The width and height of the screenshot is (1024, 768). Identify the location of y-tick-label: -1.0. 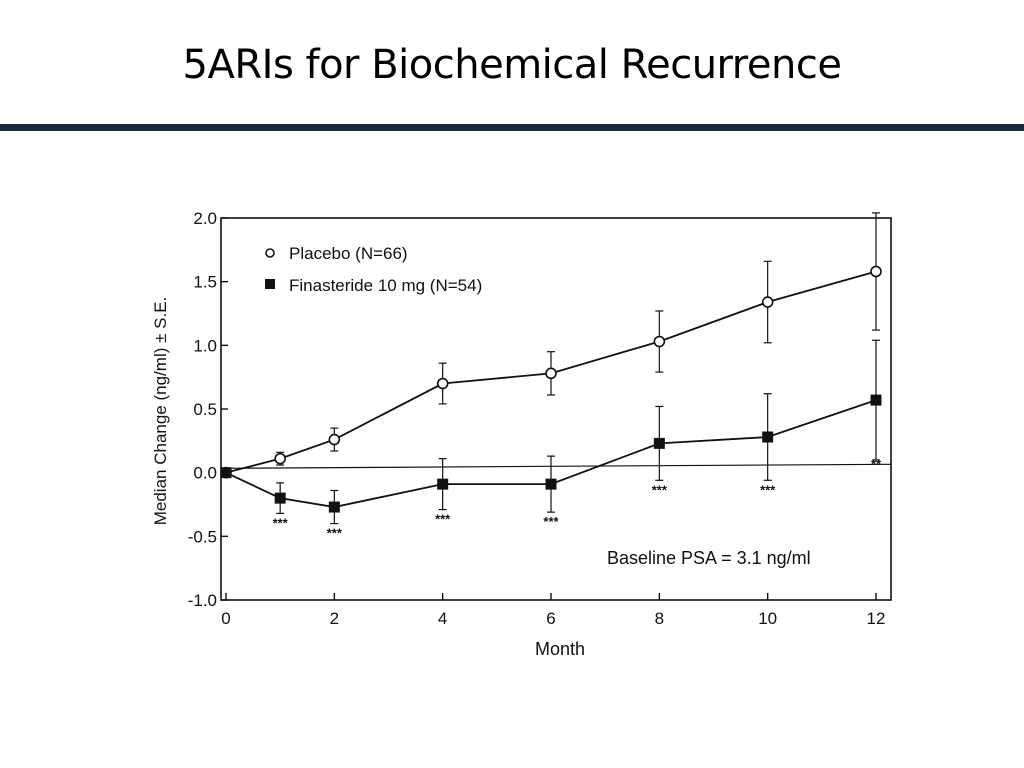
(202, 600).